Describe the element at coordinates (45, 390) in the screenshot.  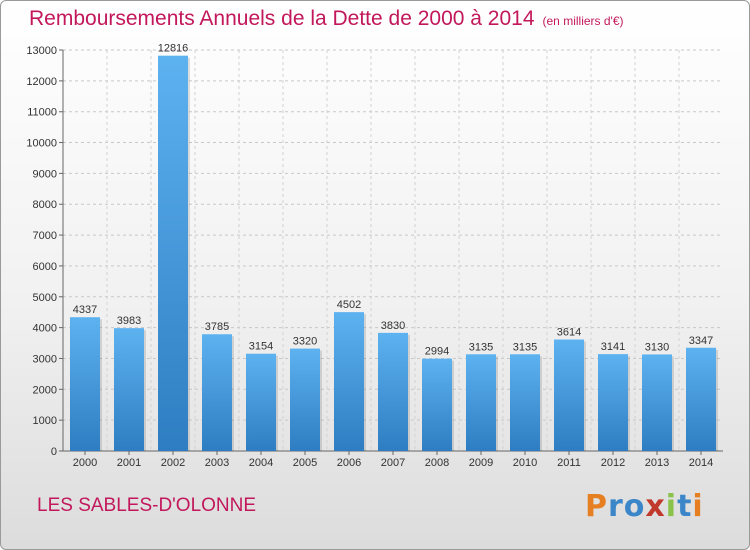
I see `y-tick-label: 2000` at that location.